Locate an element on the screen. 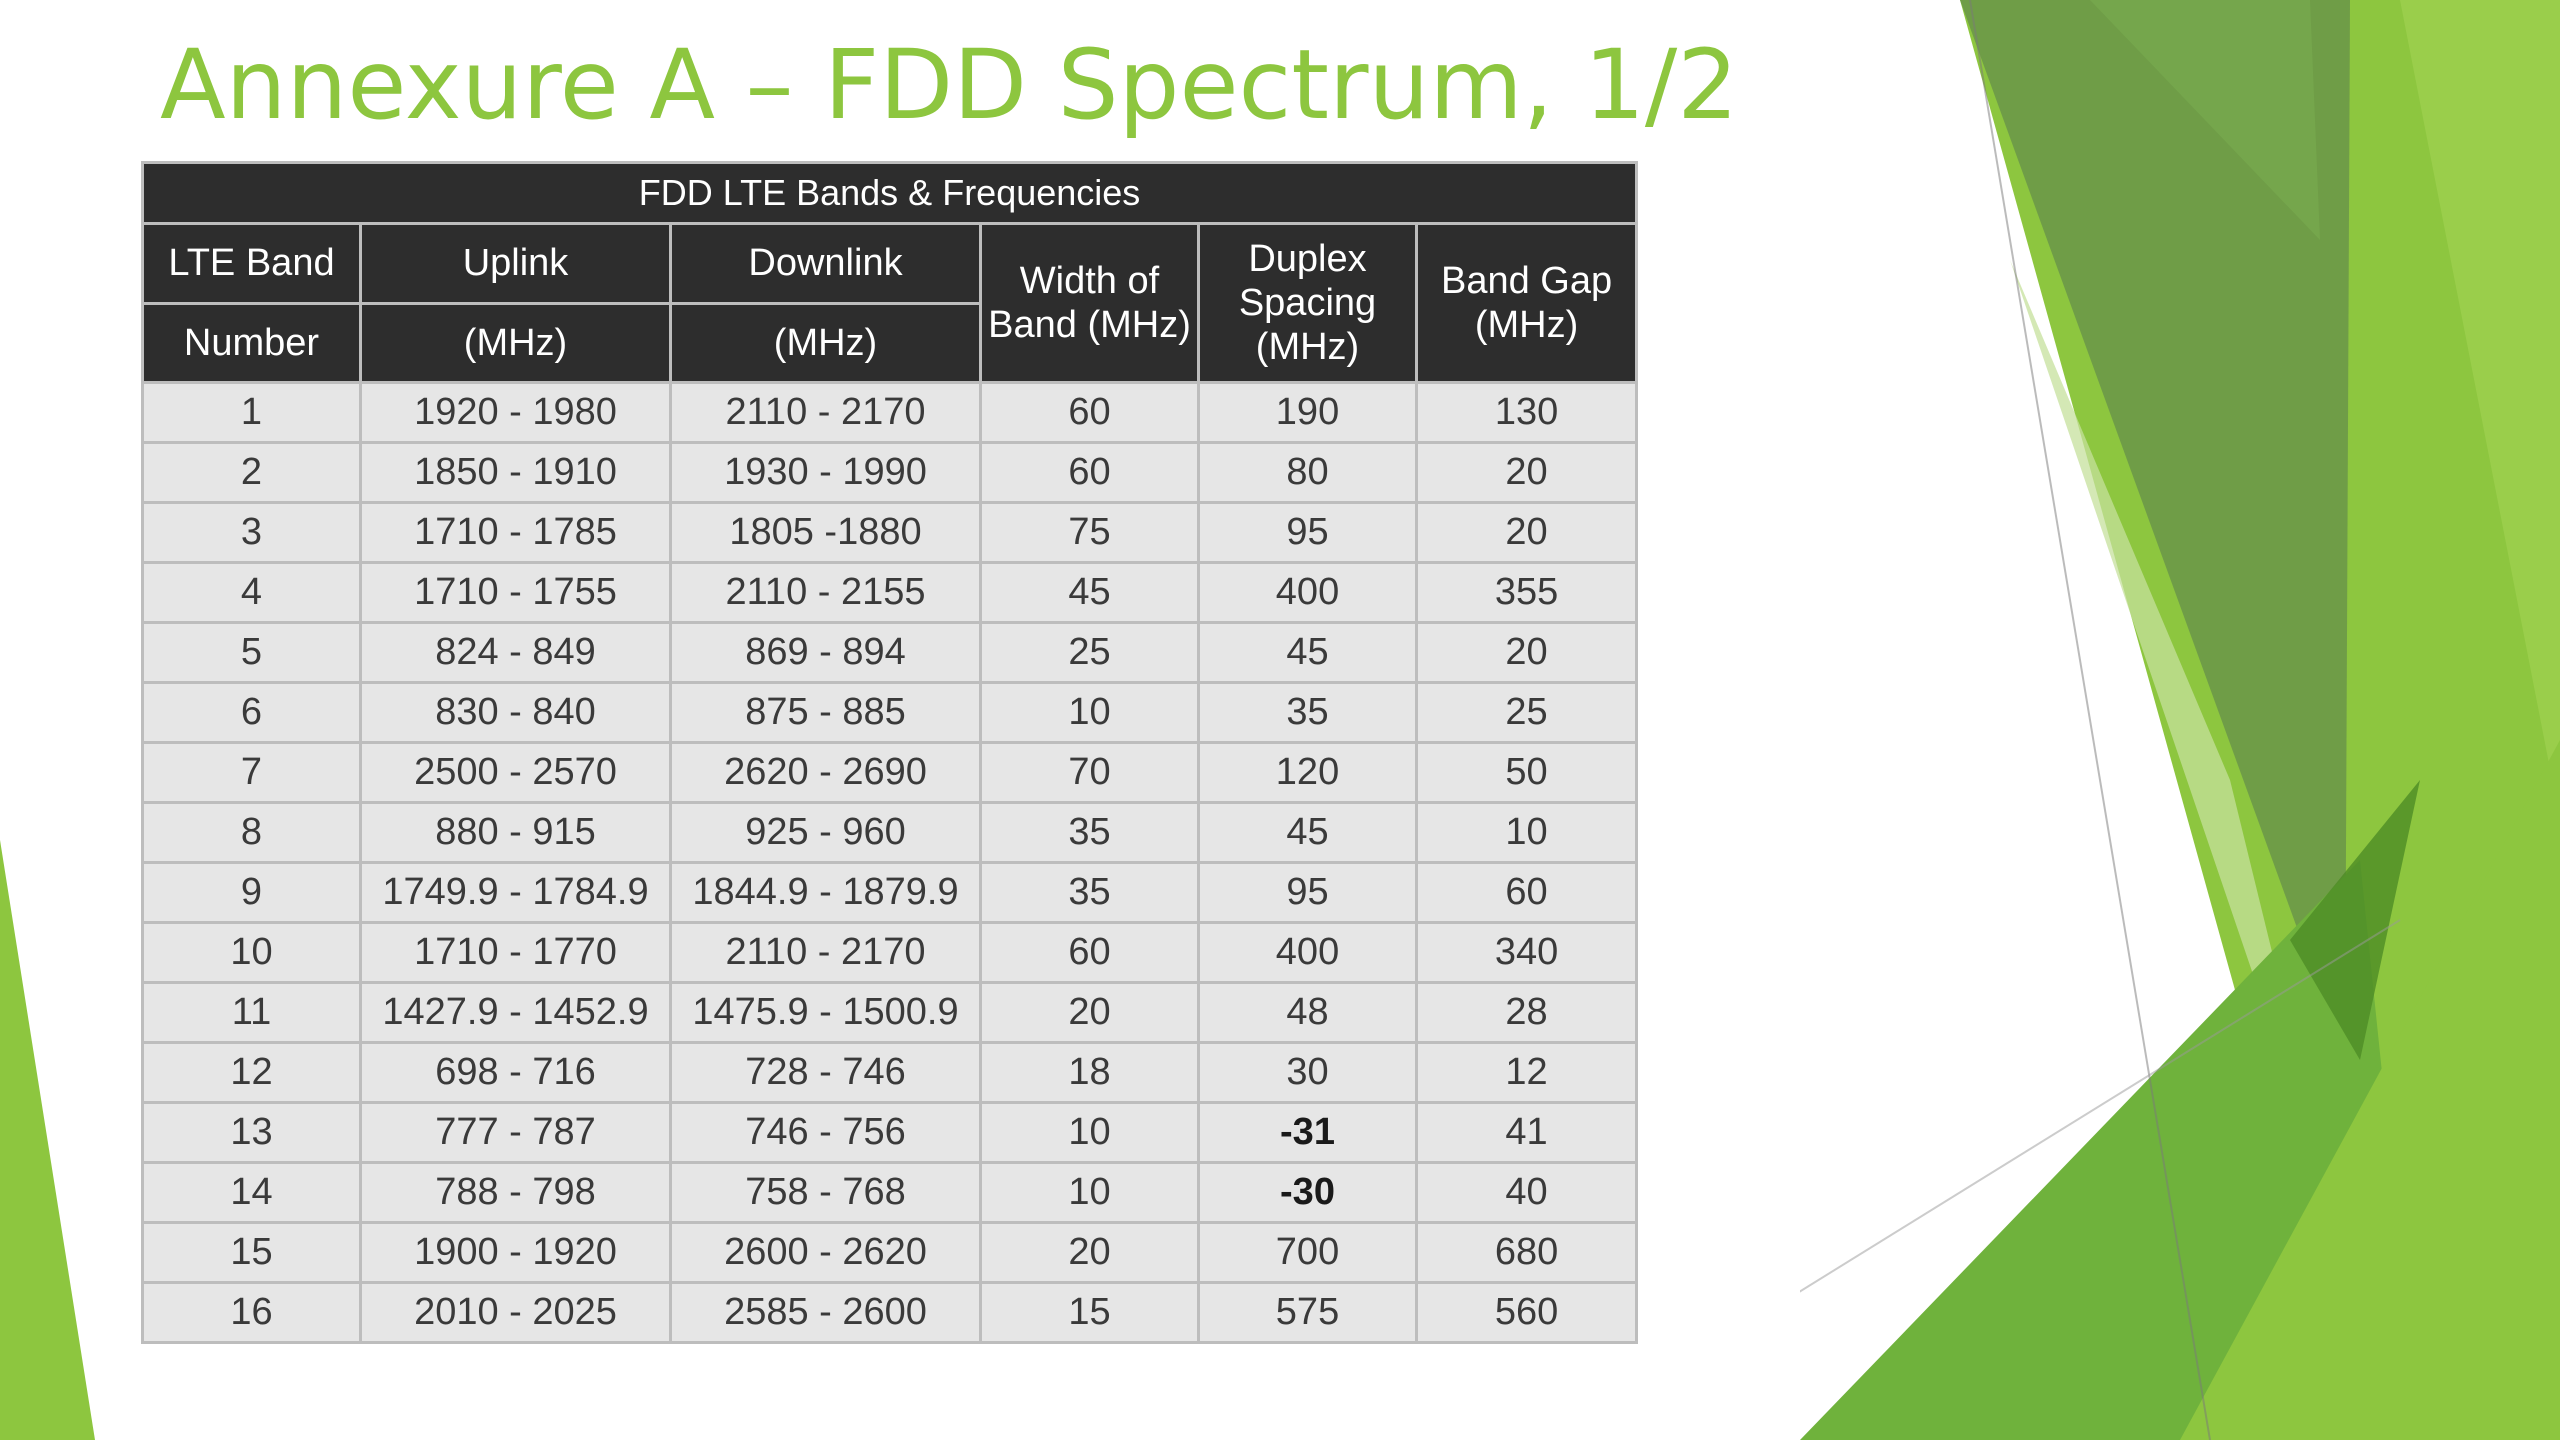 This screenshot has height=1440, width=2560. gap-cell: 40 is located at coordinates (1526, 1192).